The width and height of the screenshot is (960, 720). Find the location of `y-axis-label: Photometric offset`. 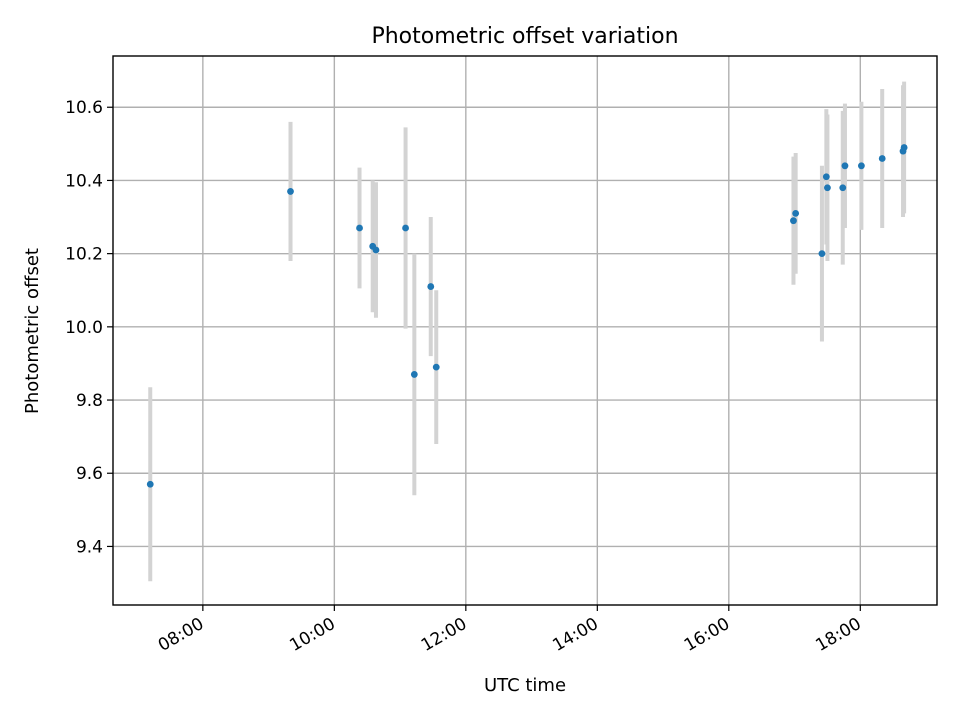

y-axis-label: Photometric offset is located at coordinates (32, 331).